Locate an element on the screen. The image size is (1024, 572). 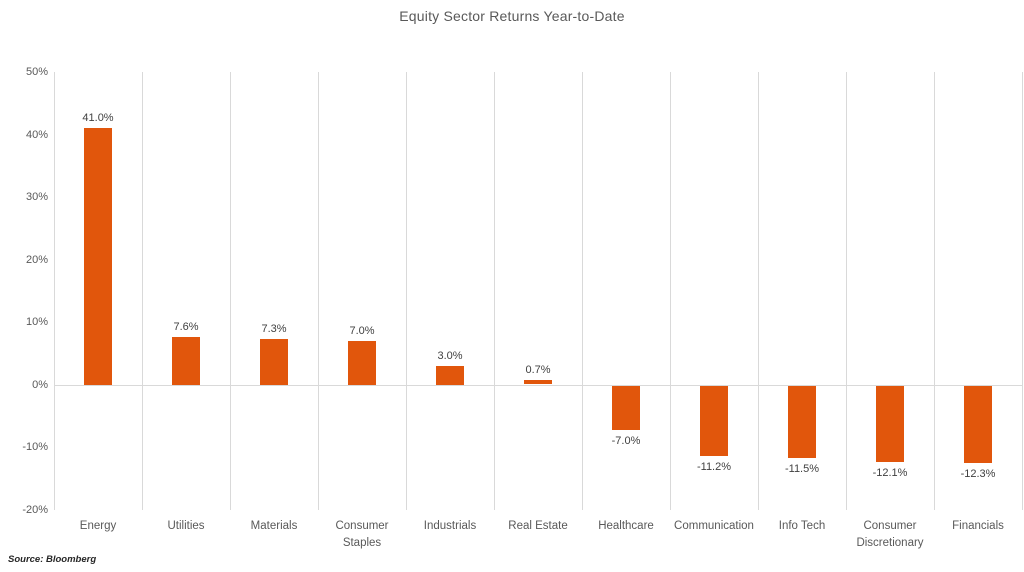
bar-utilities is located at coordinates (186, 361).